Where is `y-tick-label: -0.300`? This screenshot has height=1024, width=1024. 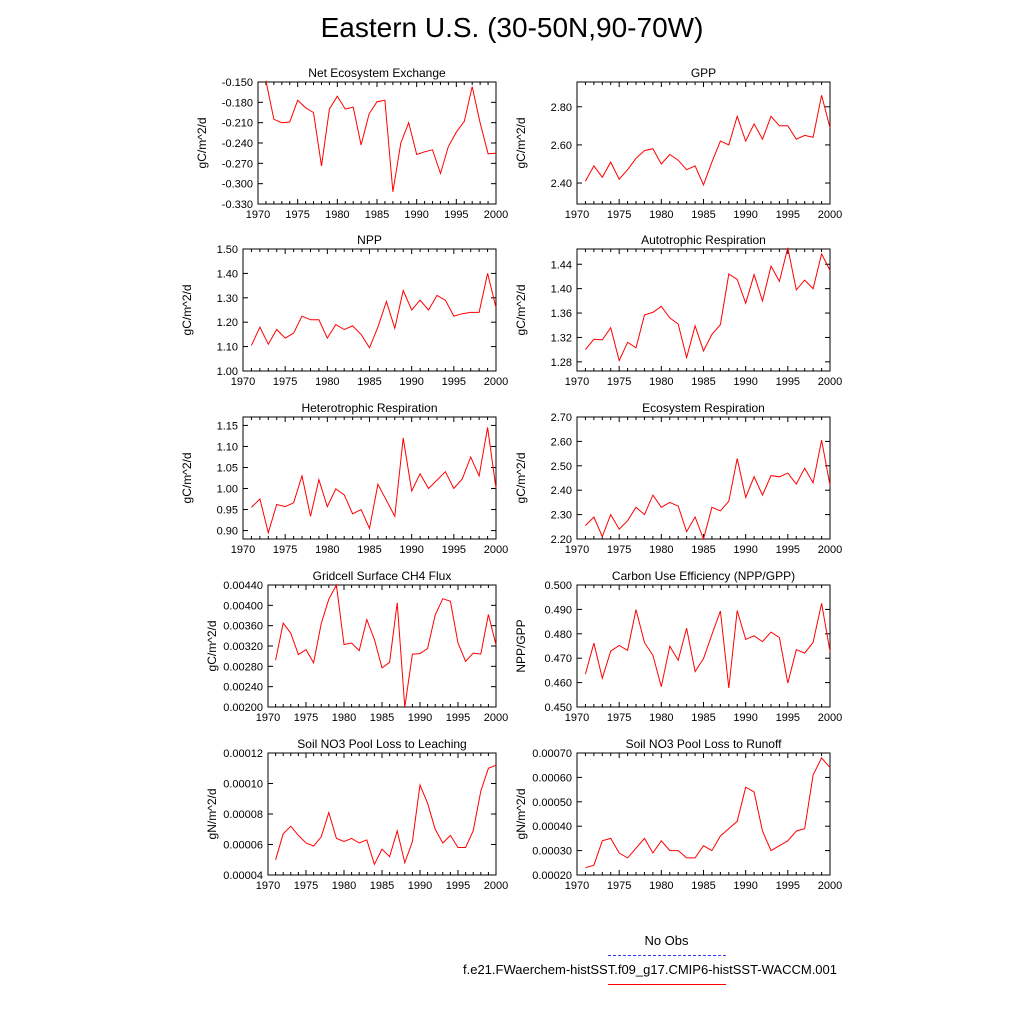 y-tick-label: -0.300 is located at coordinates (237, 185).